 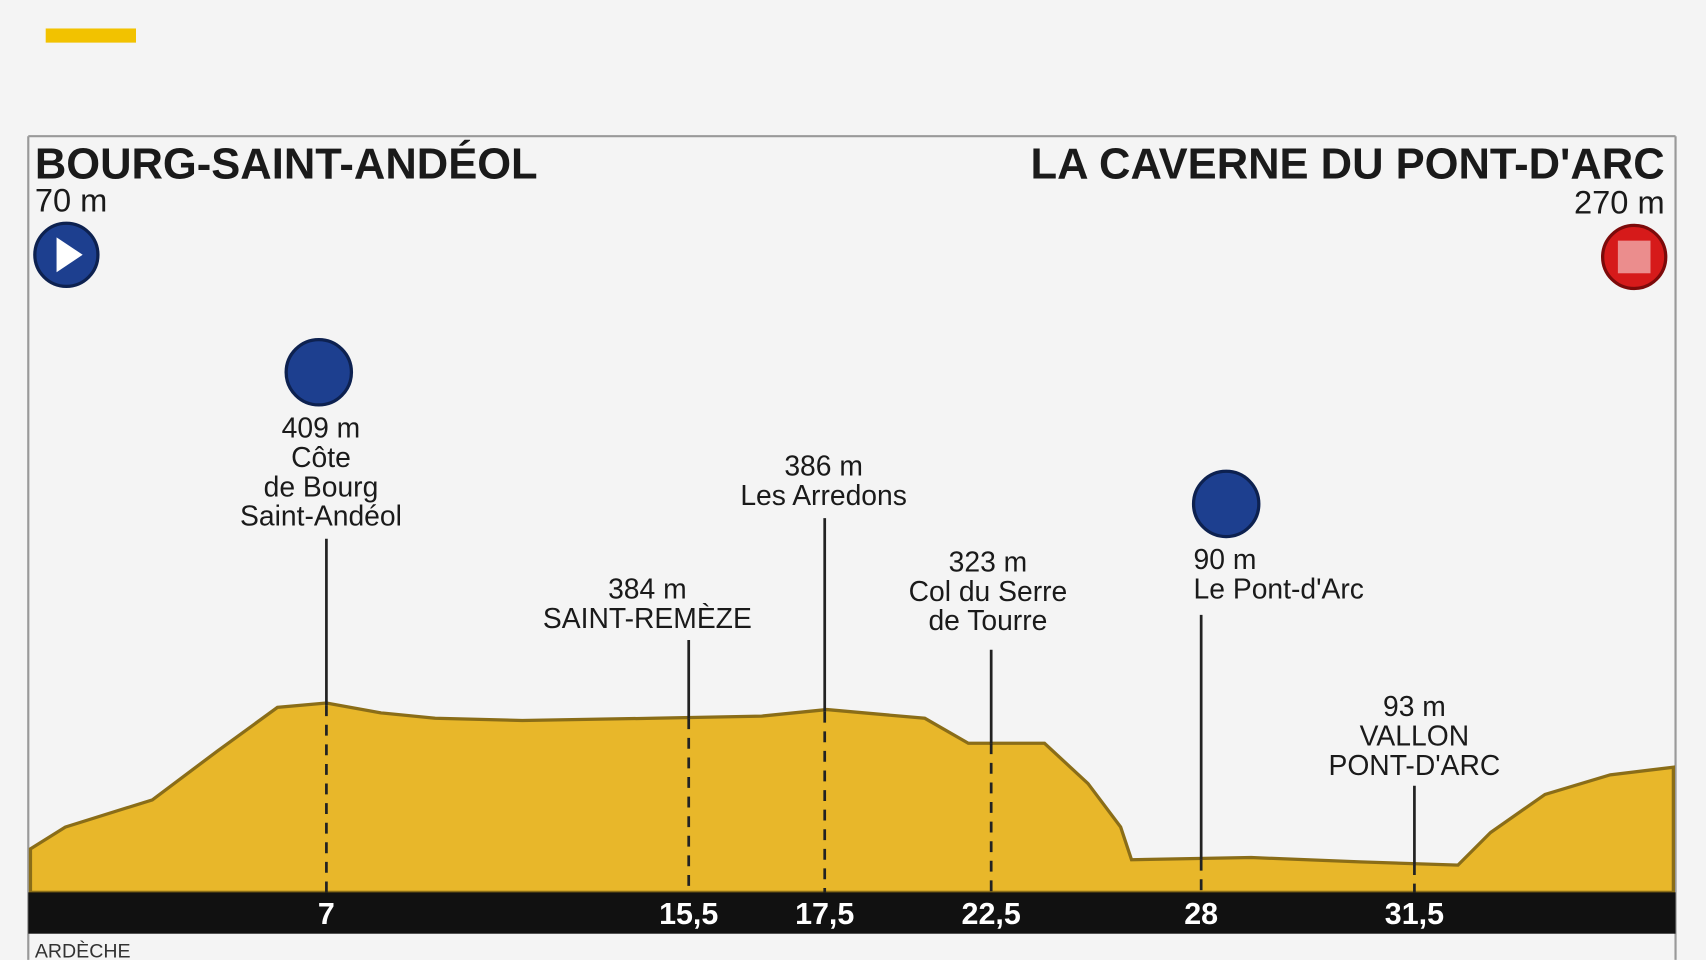 What do you see at coordinates (824, 914) in the screenshot?
I see `km-label: 17,5` at bounding box center [824, 914].